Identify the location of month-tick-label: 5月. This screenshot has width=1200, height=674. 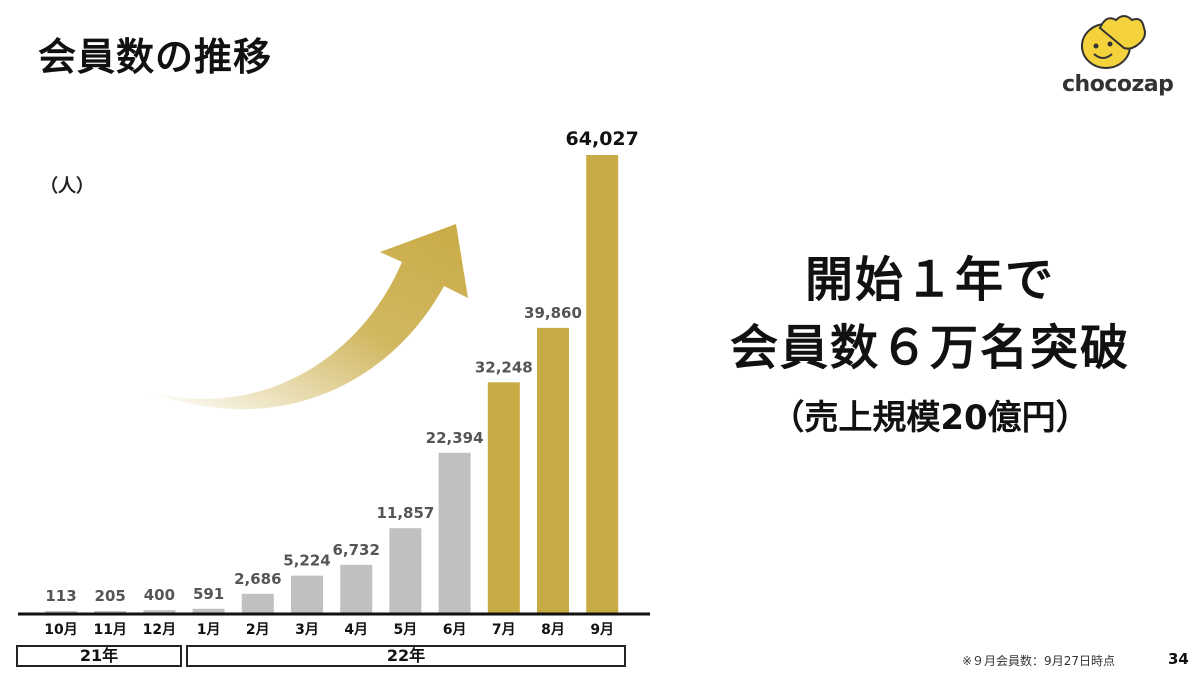
(406, 630).